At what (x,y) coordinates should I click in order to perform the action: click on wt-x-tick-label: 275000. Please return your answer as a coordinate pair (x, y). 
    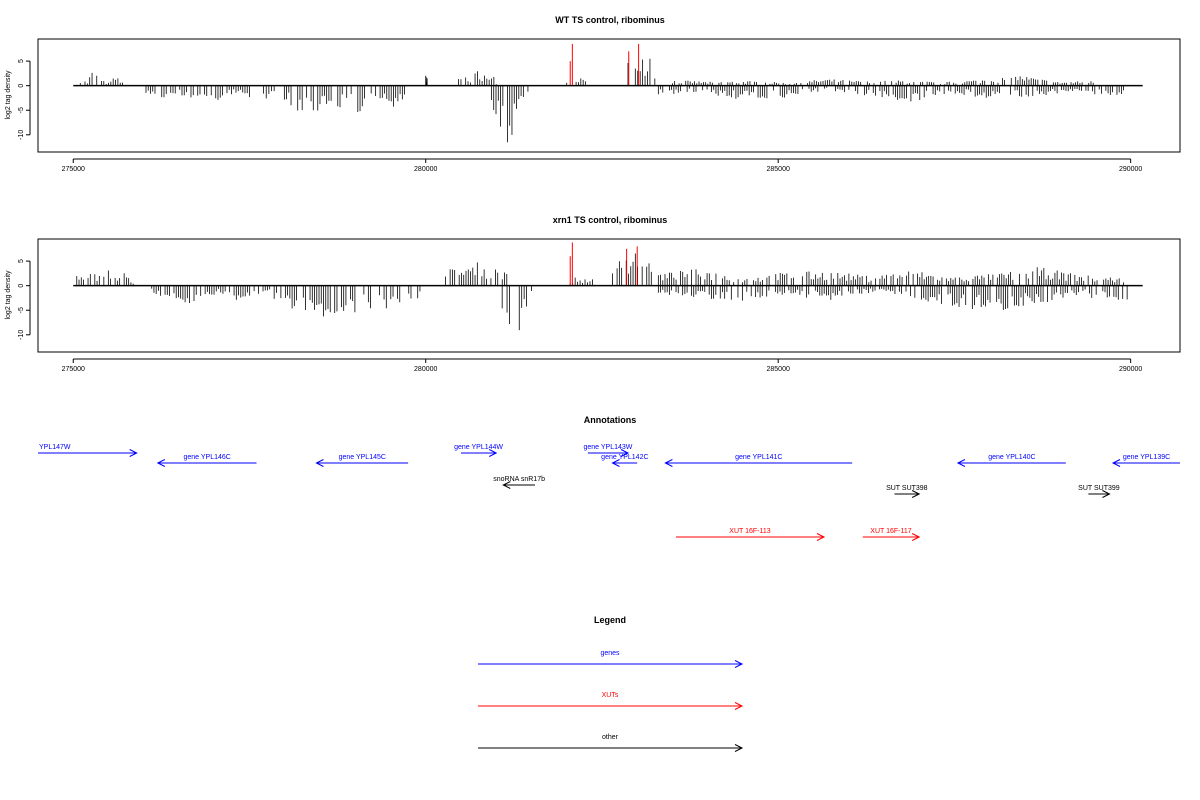
    Looking at the image, I should click on (73, 169).